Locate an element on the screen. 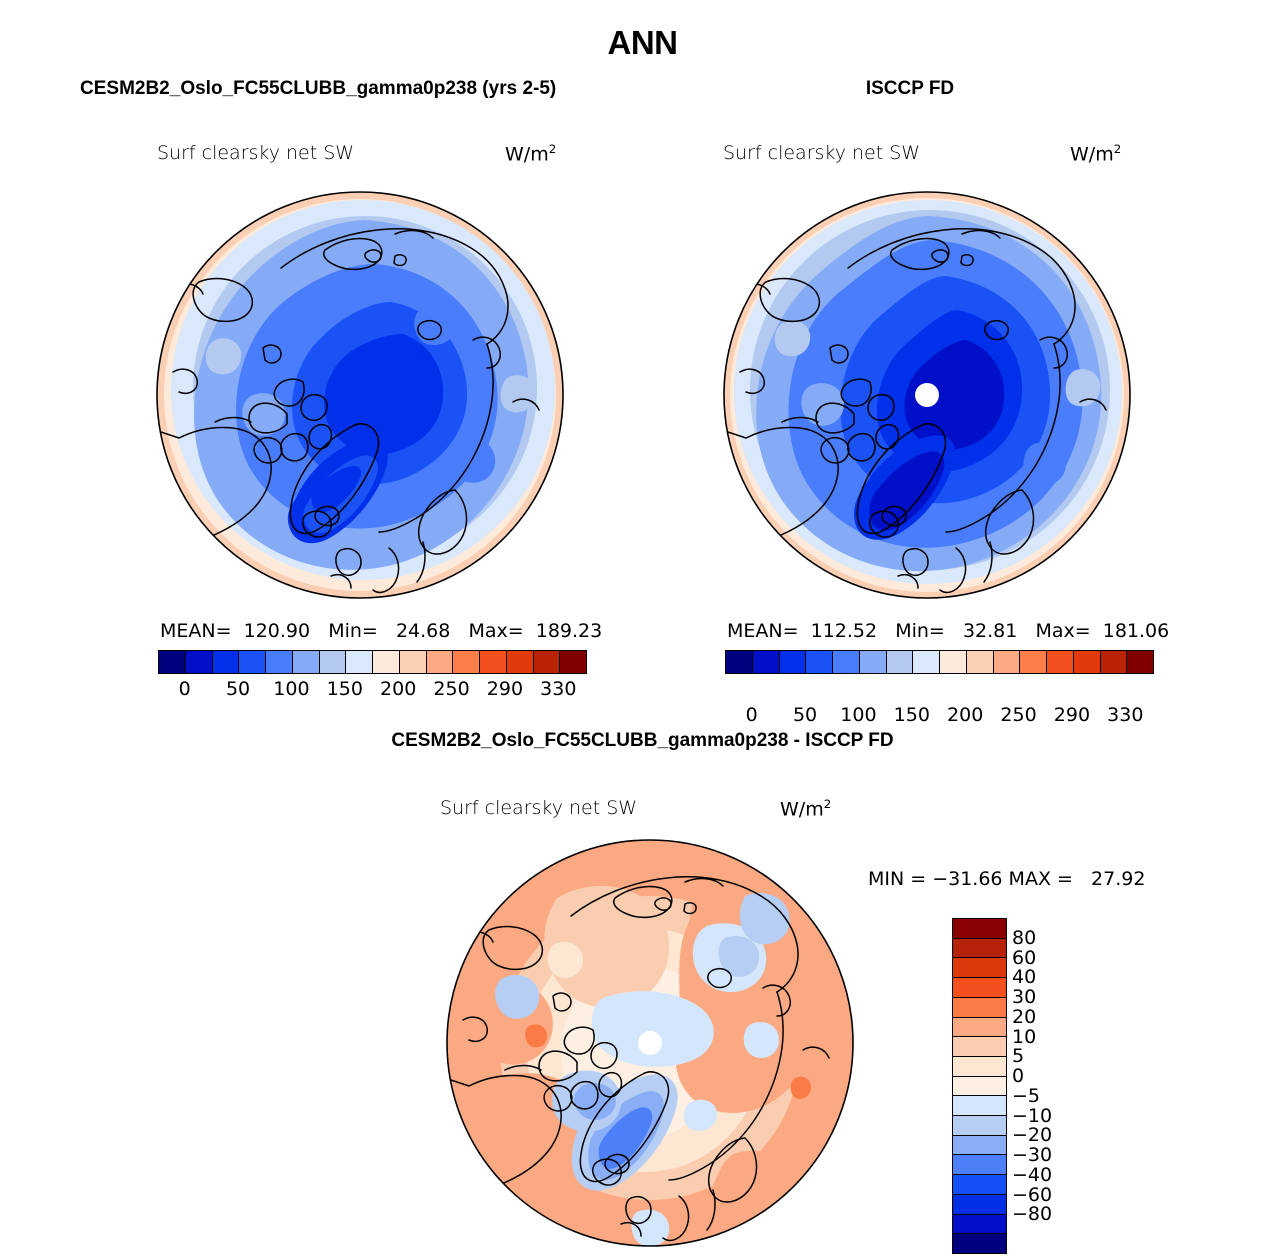  colorbar-tick-label: −30 is located at coordinates (1032, 1155).